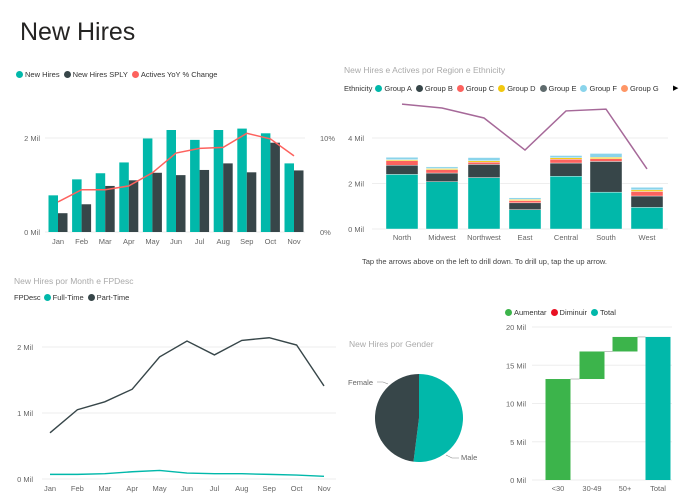  What do you see at coordinates (516, 404) in the screenshot?
I see `y-tick-label: 10 Mil` at bounding box center [516, 404].